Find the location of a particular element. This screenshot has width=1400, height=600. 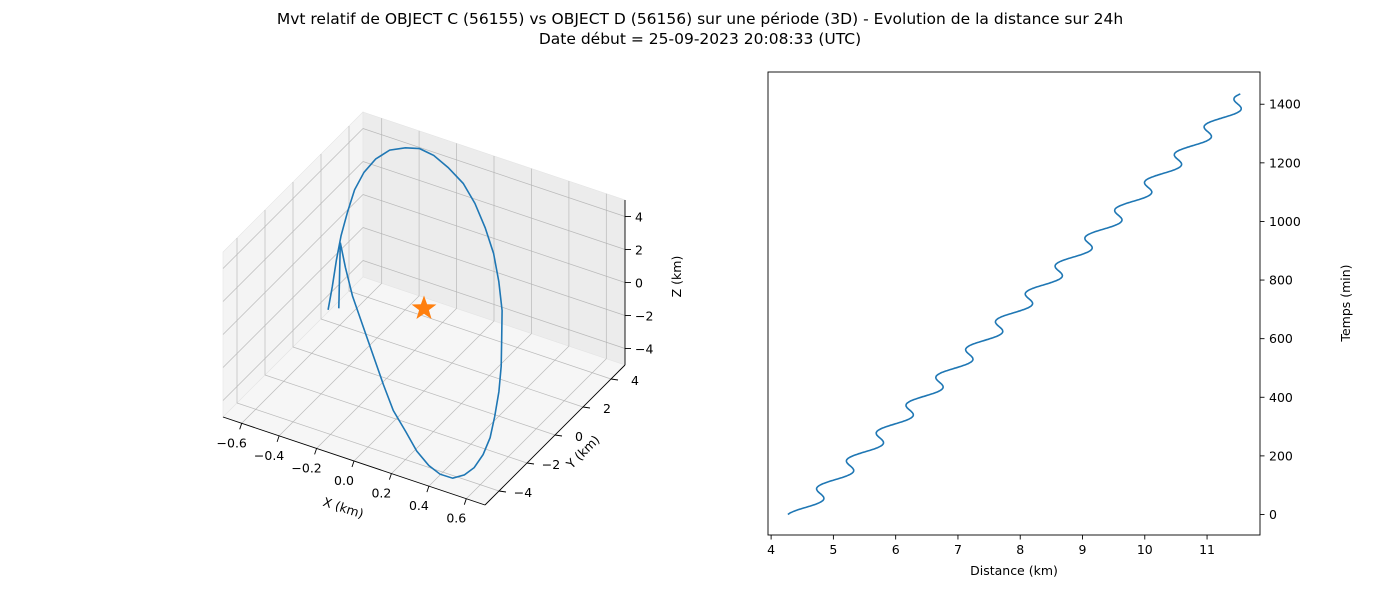

y-tick-label-2d: 400 is located at coordinates (1281, 397).